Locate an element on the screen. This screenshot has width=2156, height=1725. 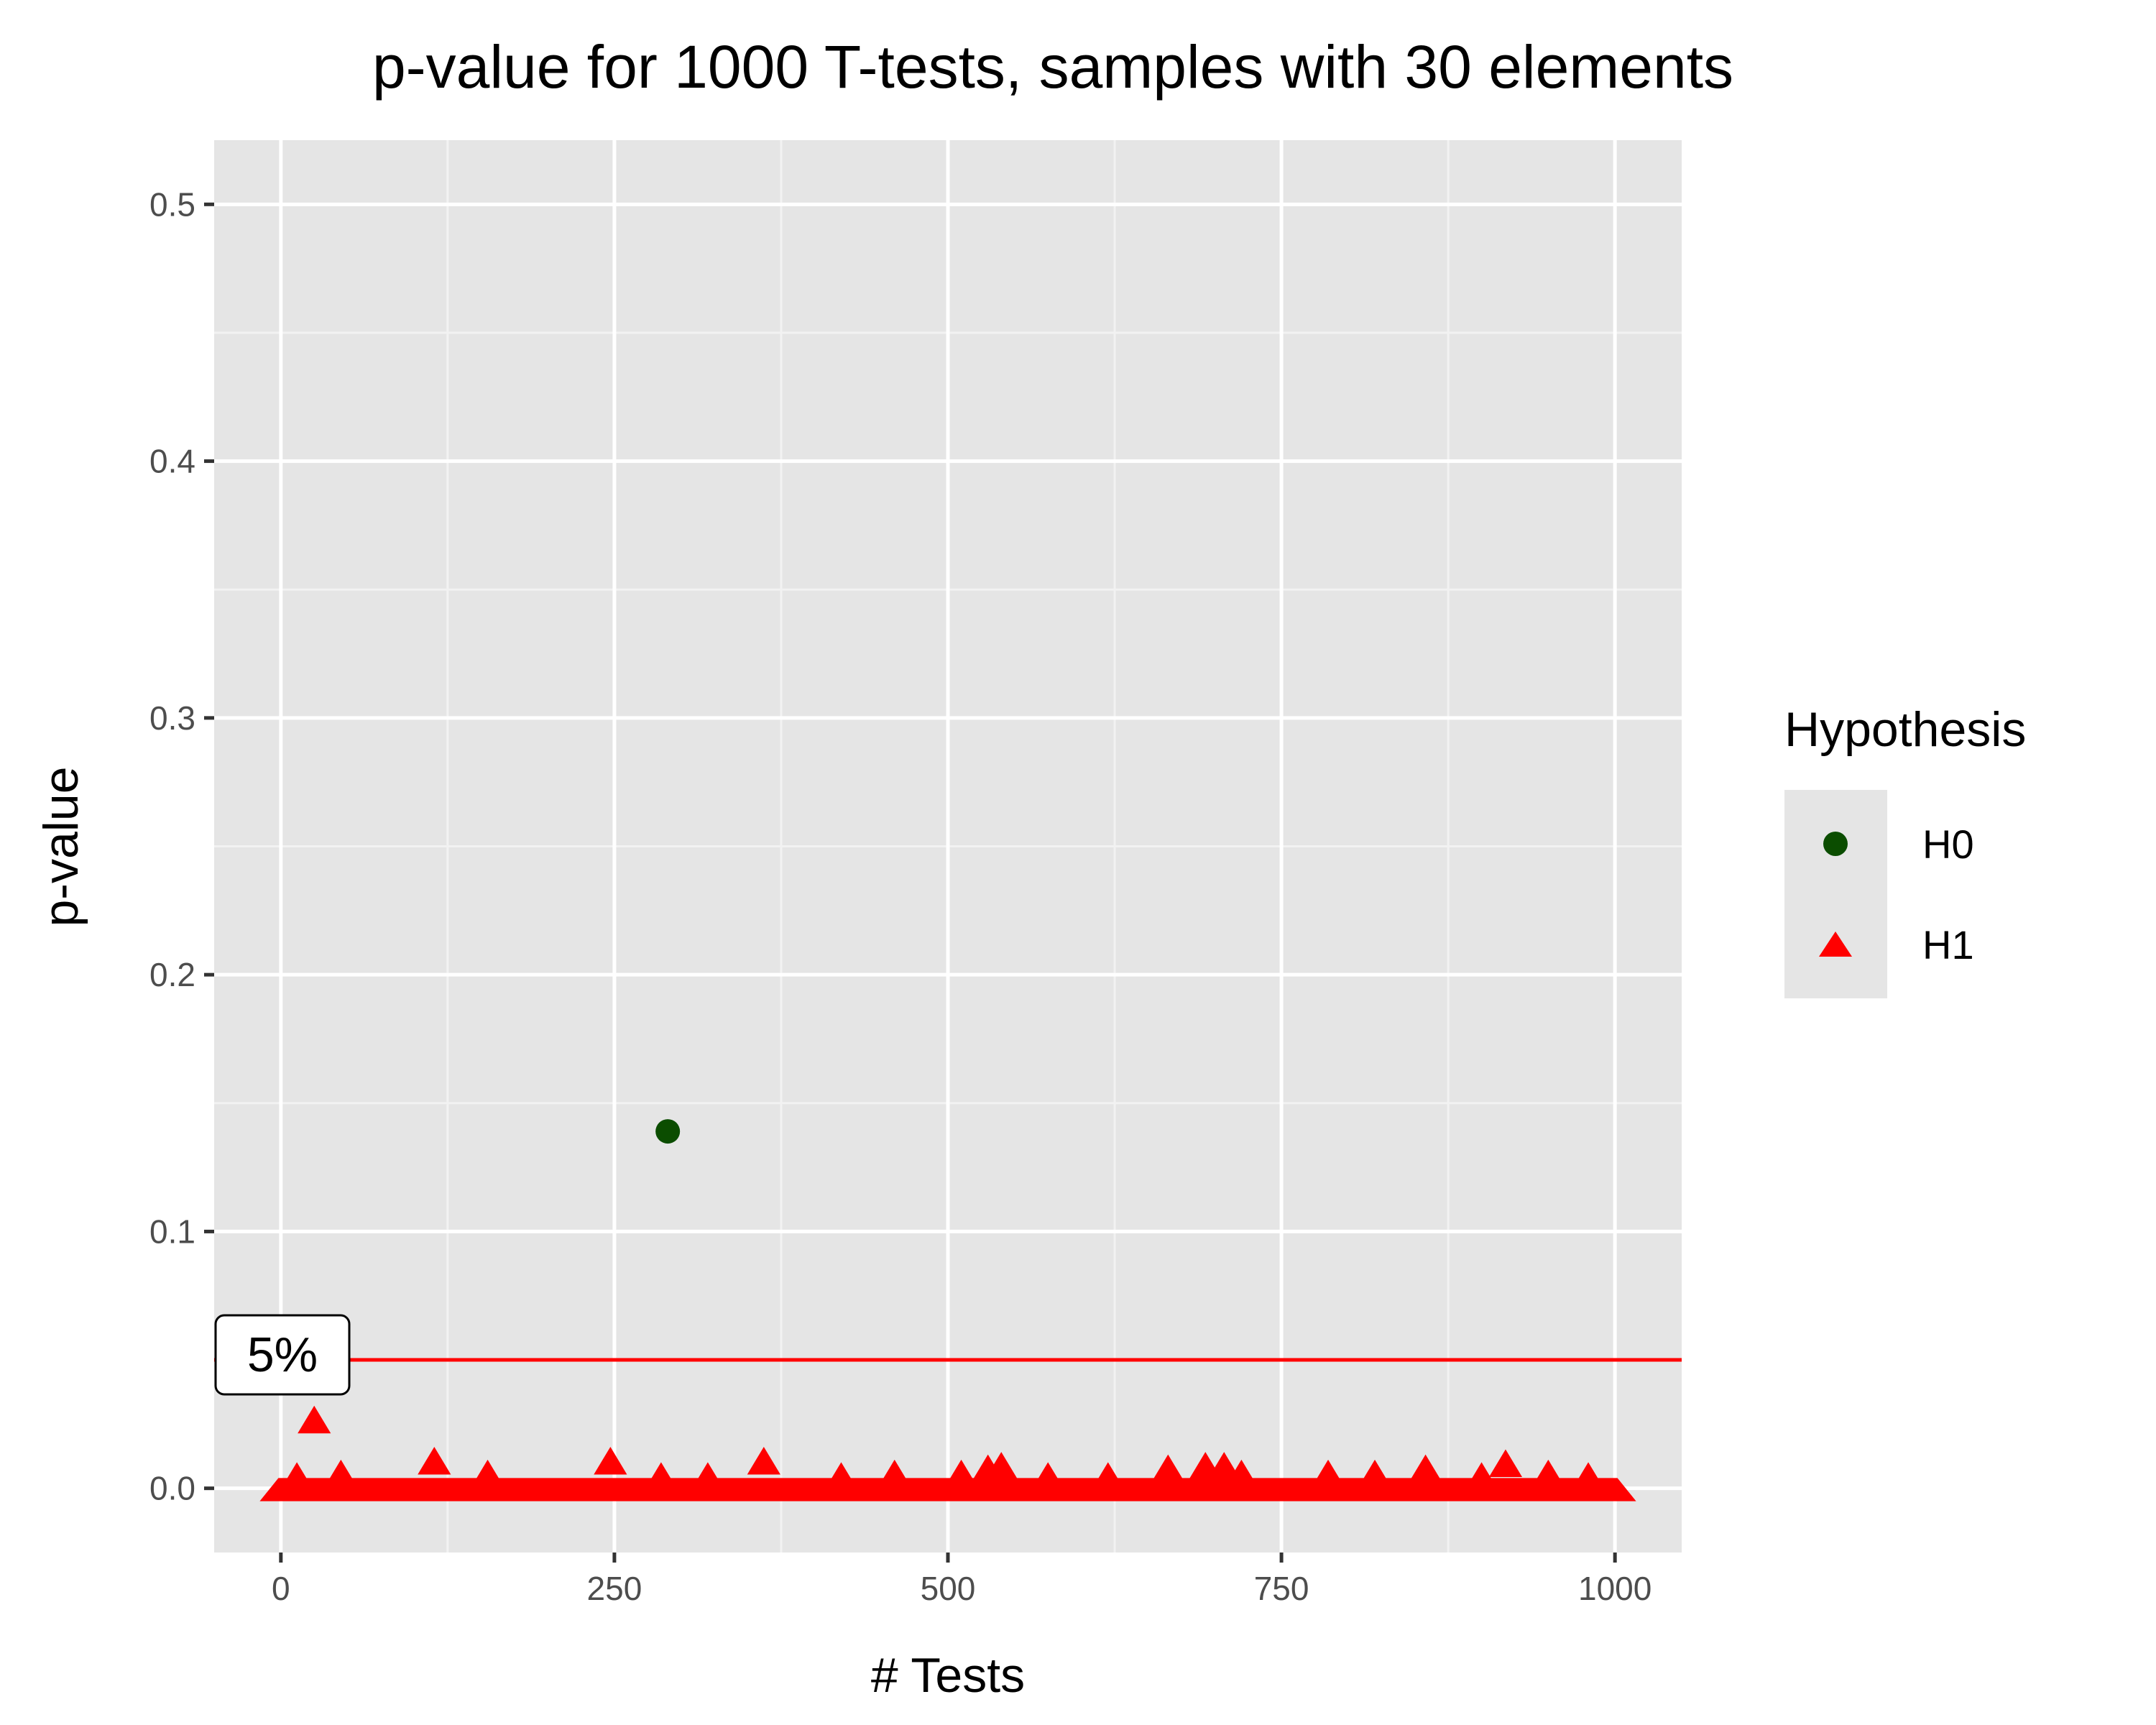
y-tick-label: 0.5 is located at coordinates (172, 204).